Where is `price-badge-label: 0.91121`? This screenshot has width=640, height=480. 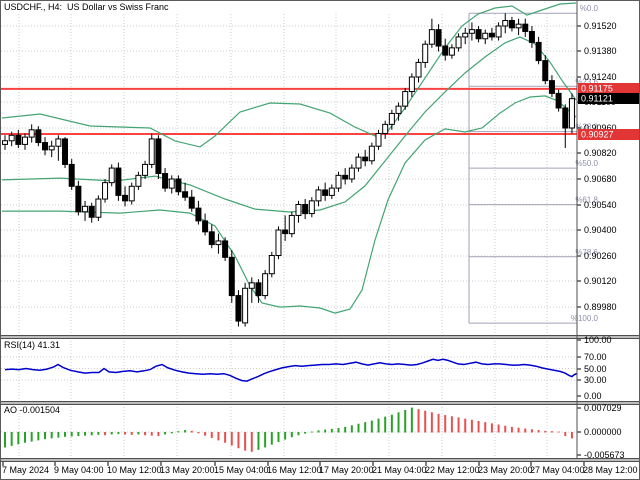 price-badge-label: 0.91121 is located at coordinates (597, 99).